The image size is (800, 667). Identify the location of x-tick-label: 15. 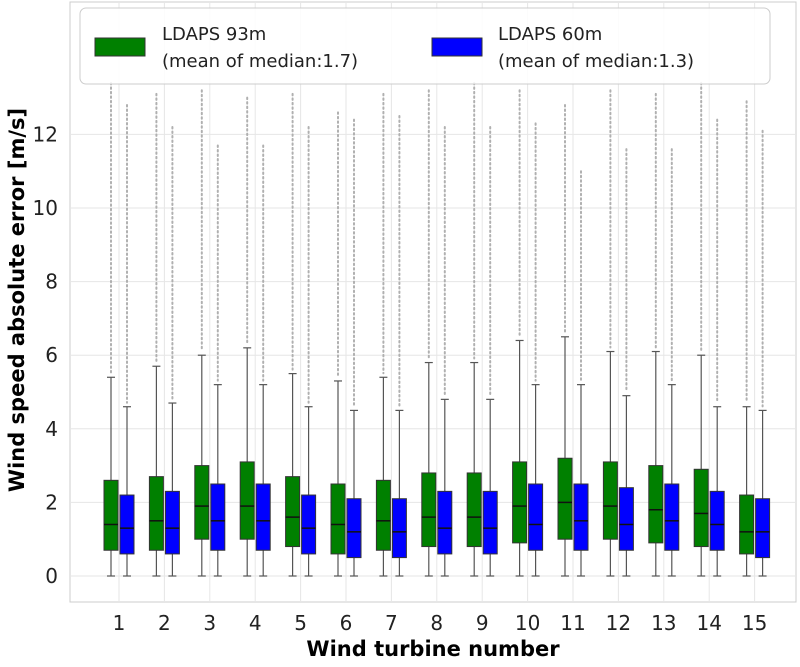
(754, 623).